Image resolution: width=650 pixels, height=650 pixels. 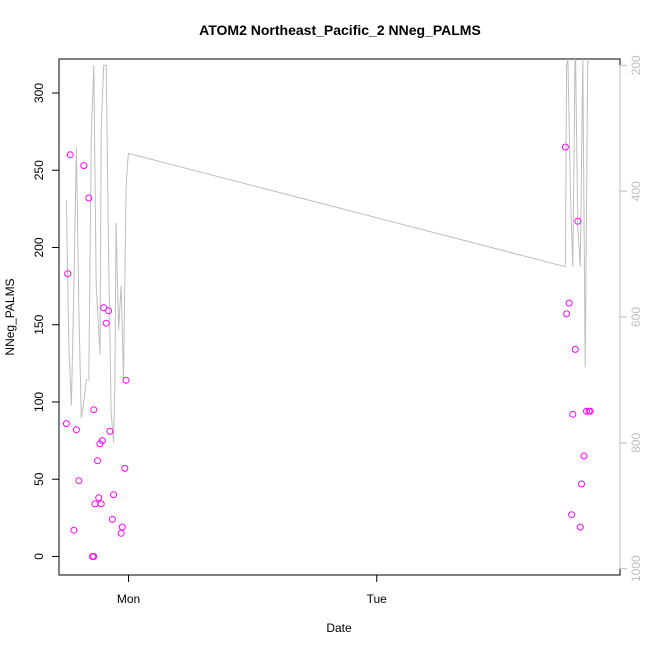 I want to click on y-tick-label: 50, so click(x=39, y=479).